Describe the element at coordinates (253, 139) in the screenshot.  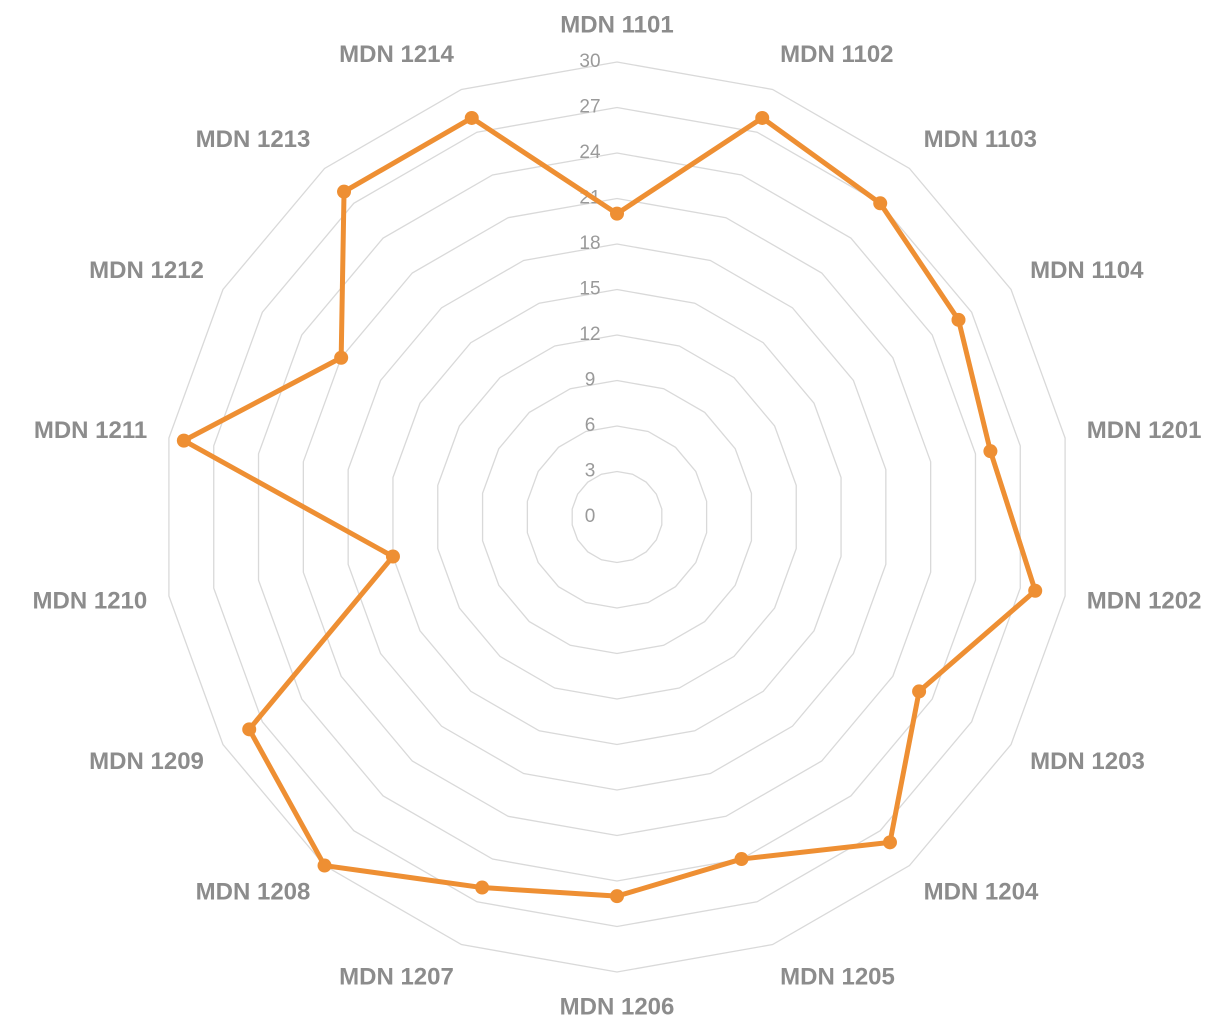
I see `category-label: MDN 1213` at that location.